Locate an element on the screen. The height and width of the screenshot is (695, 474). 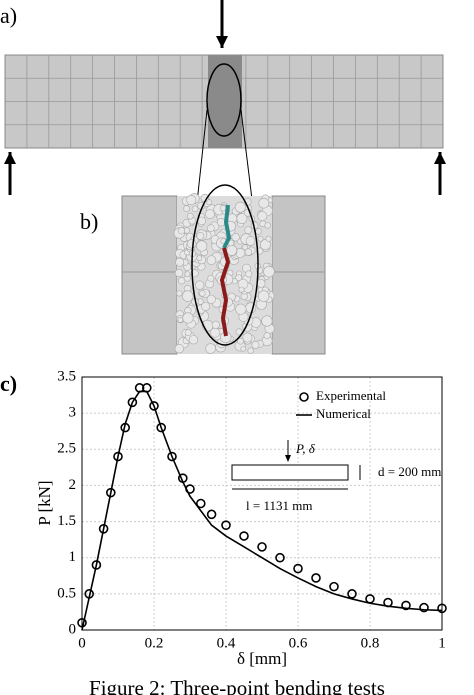
annotation: l = 1131 mm is located at coordinates (279, 505).